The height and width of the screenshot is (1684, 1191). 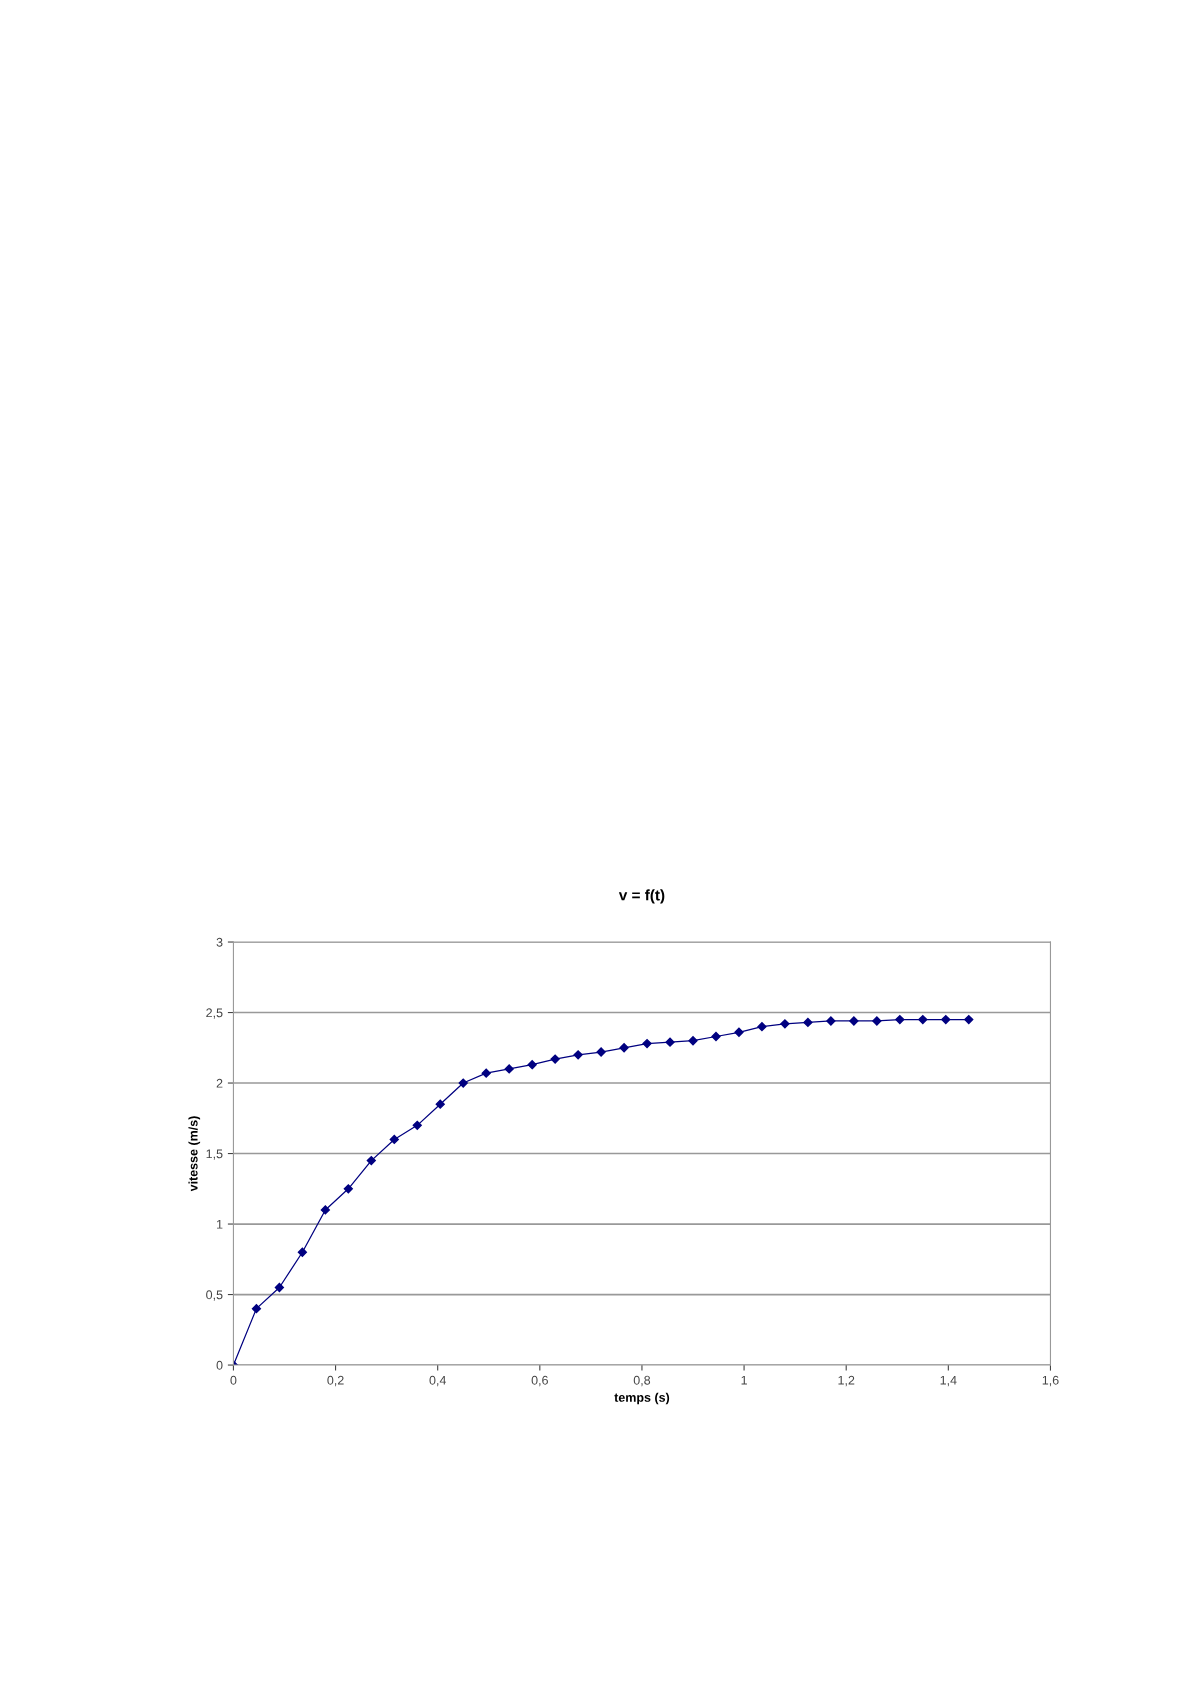 I want to click on x-tick-label: 0,2, so click(x=335, y=1381).